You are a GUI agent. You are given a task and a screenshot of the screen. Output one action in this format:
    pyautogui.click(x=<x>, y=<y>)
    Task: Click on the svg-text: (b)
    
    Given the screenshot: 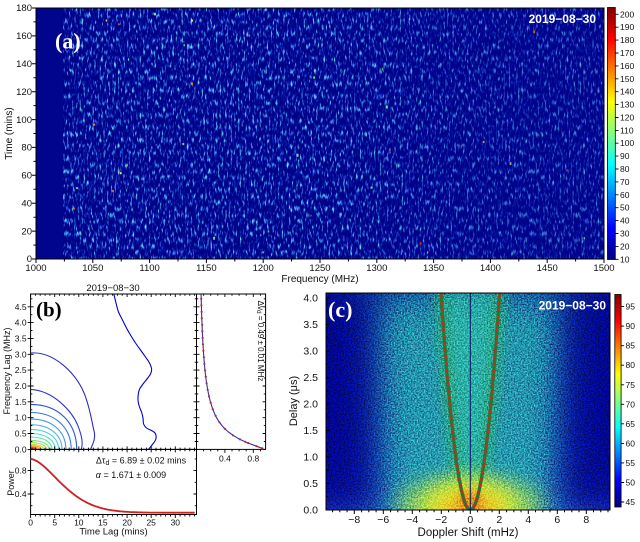 What is the action you would take?
    pyautogui.click(x=49, y=310)
    